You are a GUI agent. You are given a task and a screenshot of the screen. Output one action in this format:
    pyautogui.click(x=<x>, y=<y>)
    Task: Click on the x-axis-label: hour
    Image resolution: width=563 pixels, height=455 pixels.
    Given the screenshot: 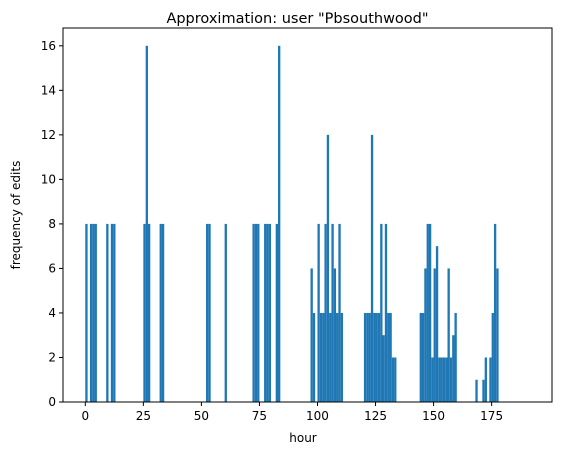 What is the action you would take?
    pyautogui.click(x=303, y=438)
    